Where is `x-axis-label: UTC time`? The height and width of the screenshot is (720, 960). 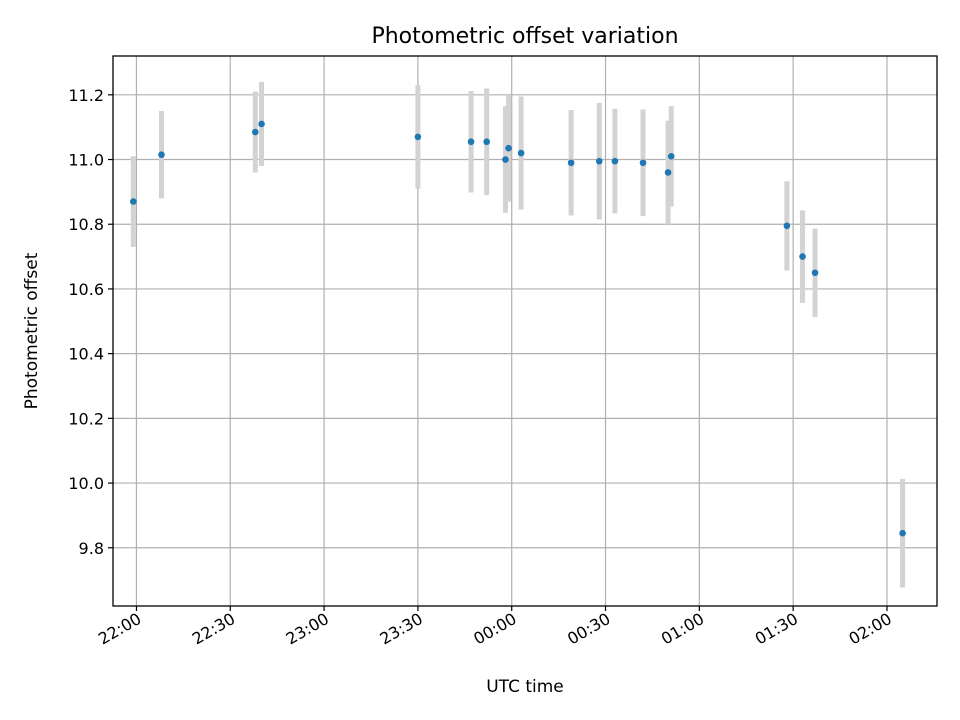 x-axis-label: UTC time is located at coordinates (525, 687).